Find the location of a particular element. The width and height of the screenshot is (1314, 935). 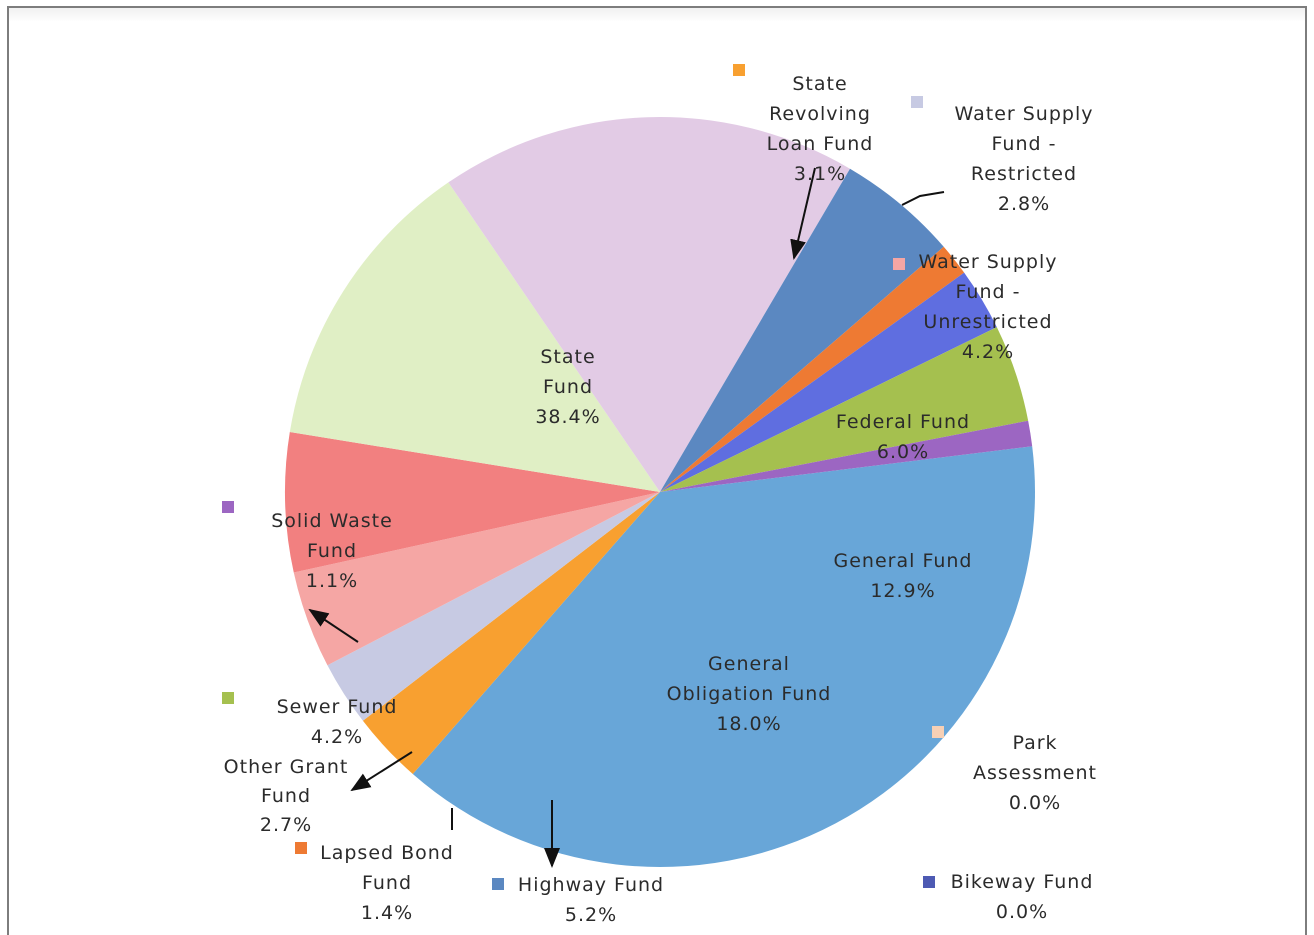

top-band is located at coordinates (657, 15).